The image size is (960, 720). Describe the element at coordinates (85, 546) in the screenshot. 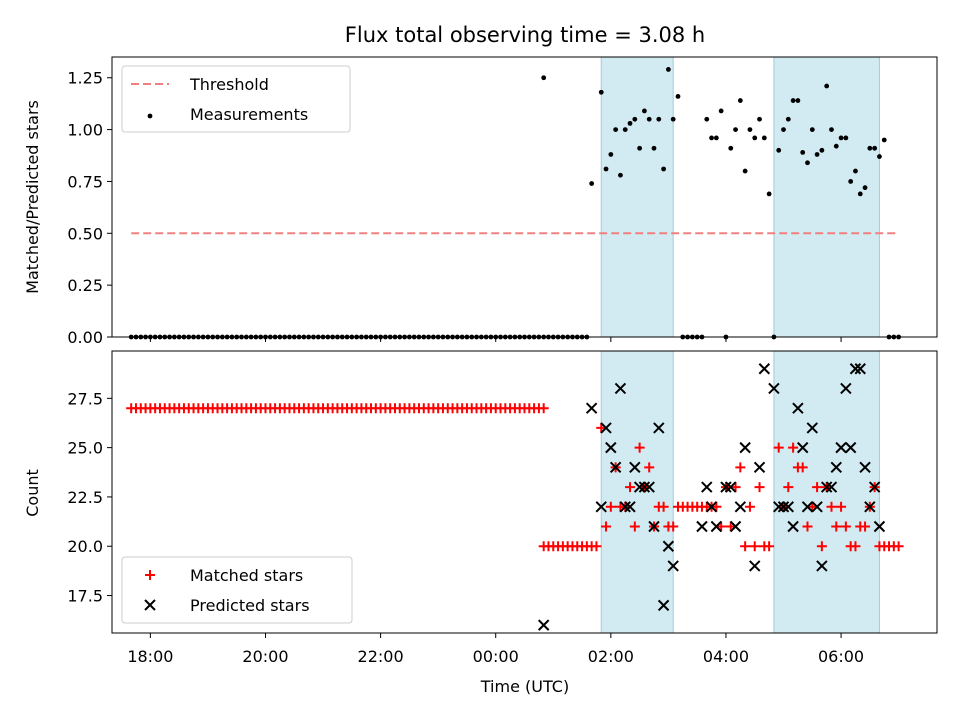

I see `y-tick-label: 20.0` at that location.